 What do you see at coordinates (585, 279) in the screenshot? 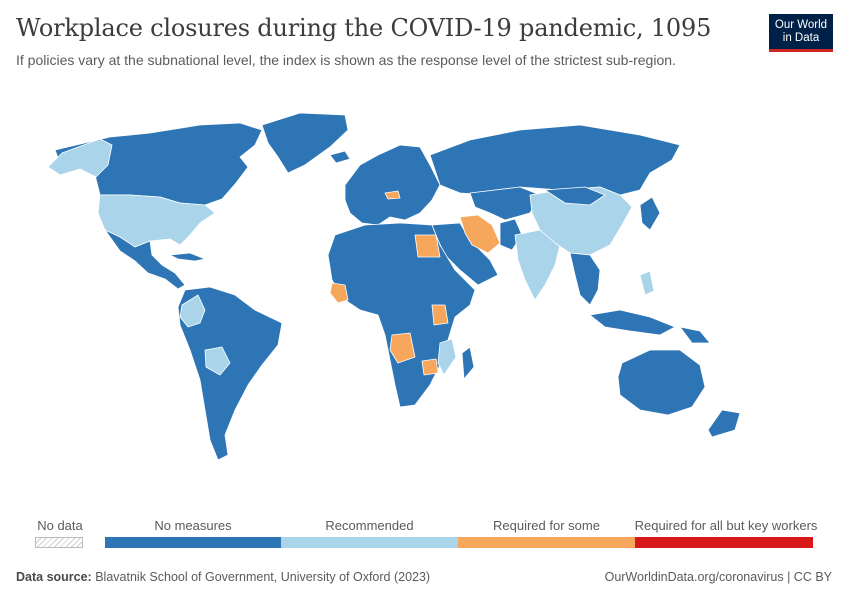
I see `region-southeast-asia` at bounding box center [585, 279].